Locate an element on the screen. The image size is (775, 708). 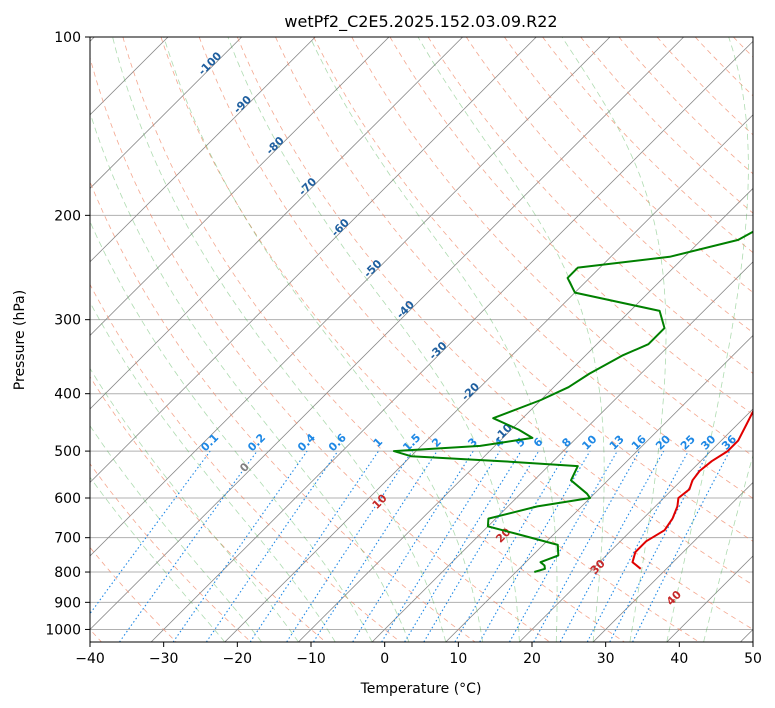
y-tick-label: 400 is located at coordinates (67, 395).